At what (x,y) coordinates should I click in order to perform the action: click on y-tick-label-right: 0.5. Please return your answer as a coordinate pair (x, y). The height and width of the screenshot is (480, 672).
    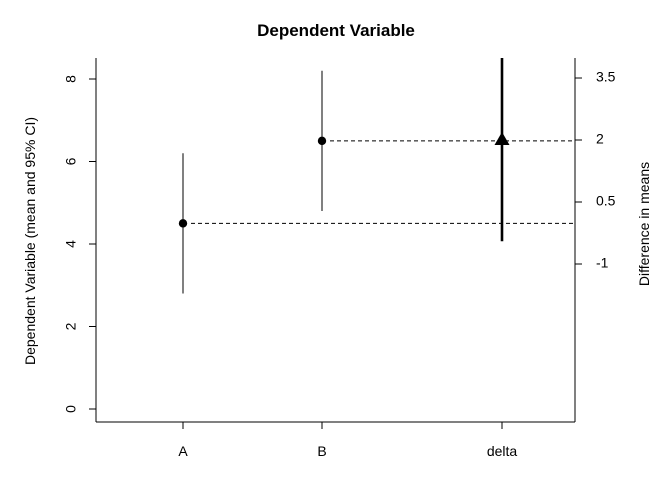
    Looking at the image, I should click on (606, 201).